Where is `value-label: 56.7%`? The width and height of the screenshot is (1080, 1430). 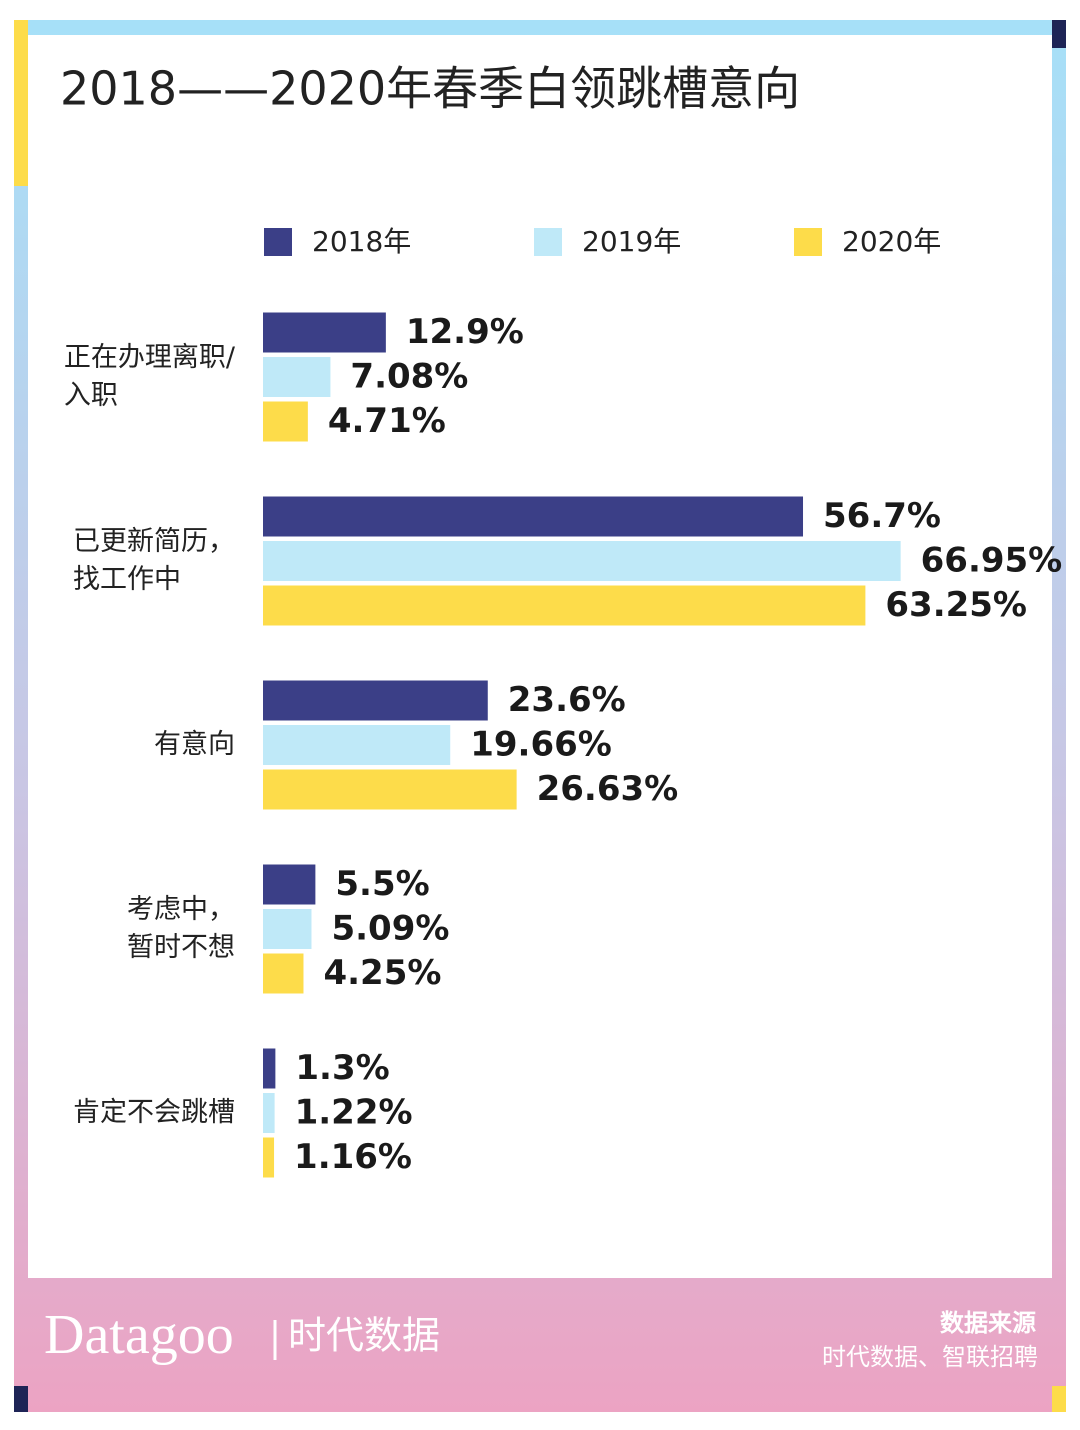
value-label: 56.7% is located at coordinates (882, 516).